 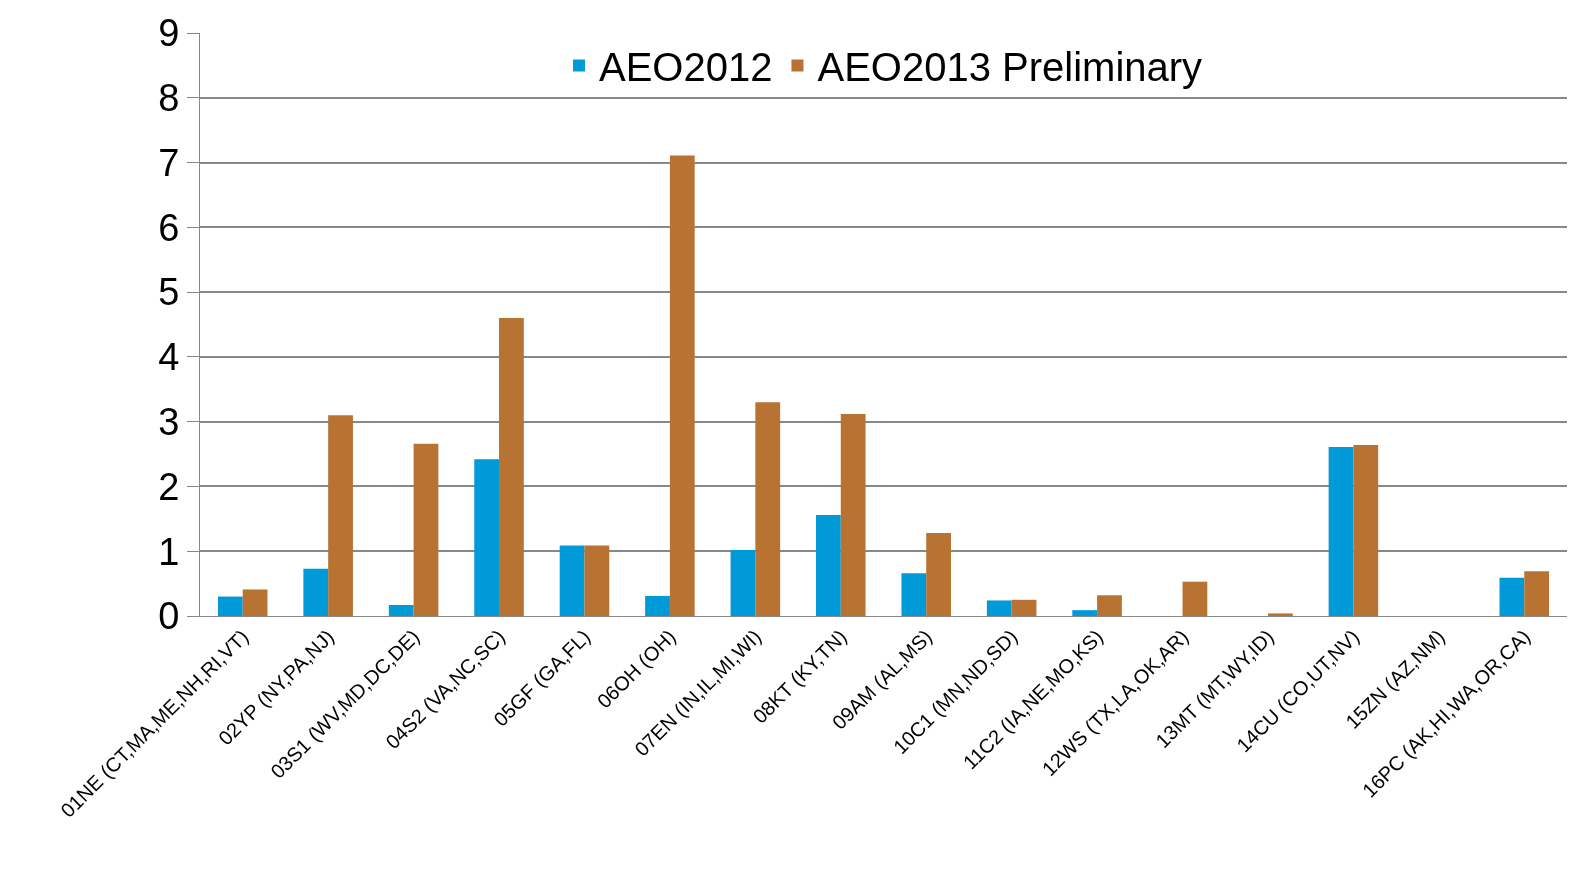 What do you see at coordinates (169, 616) in the screenshot?
I see `y-tick-label: 0` at bounding box center [169, 616].